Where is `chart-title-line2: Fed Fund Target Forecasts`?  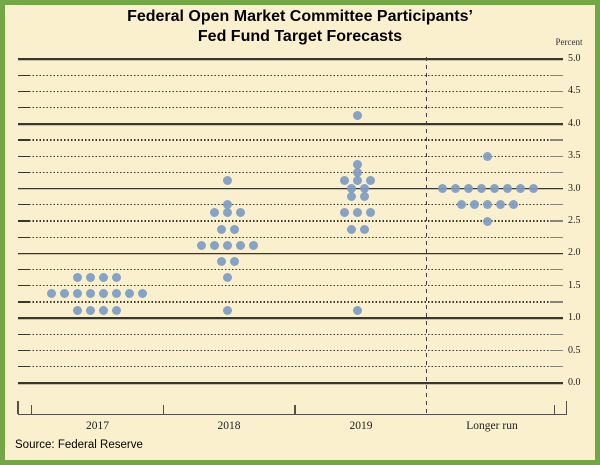
chart-title-line2: Fed Fund Target Forecasts is located at coordinates (300, 36).